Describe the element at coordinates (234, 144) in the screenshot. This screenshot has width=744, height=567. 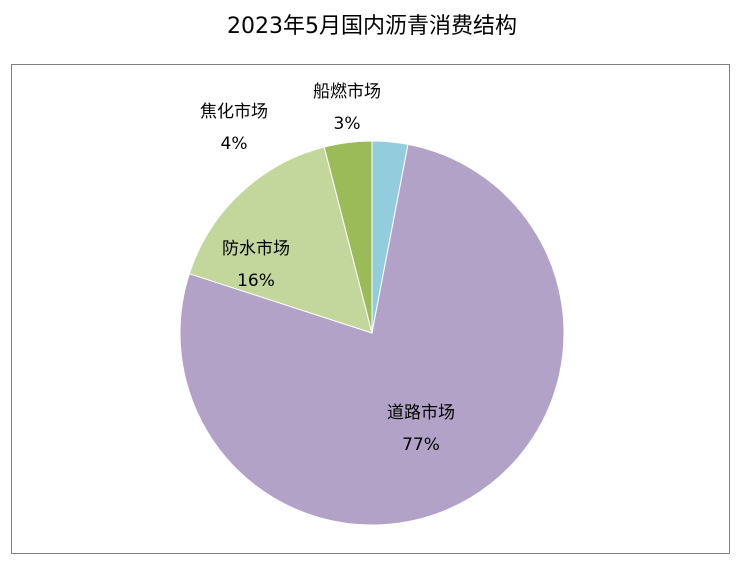
I see `slice-value-3: 4%` at that location.